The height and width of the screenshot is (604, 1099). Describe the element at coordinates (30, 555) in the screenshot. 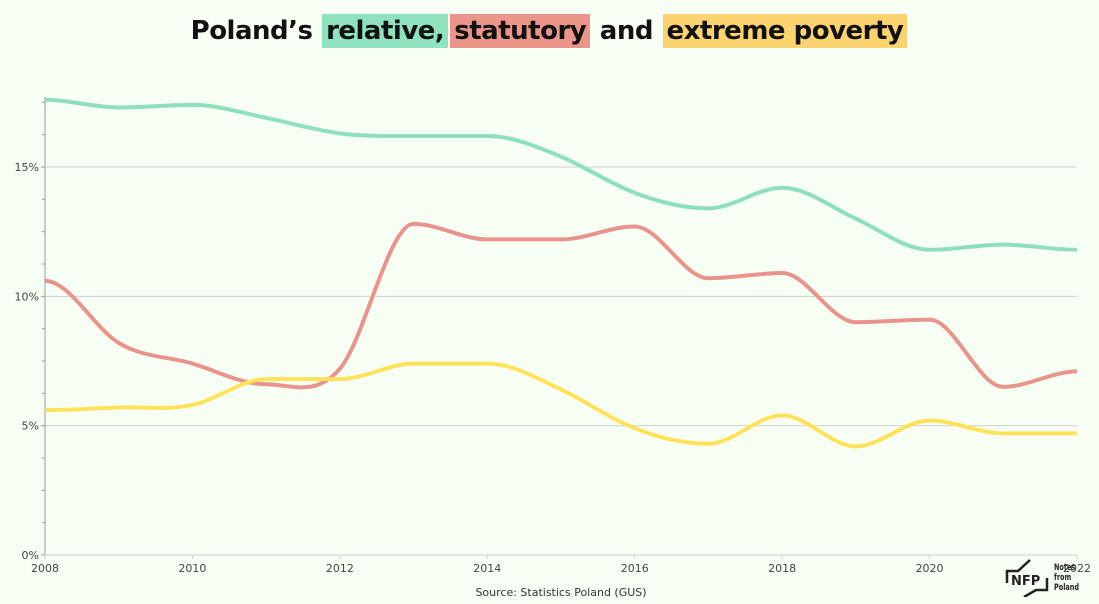

I see `y-tick-label: 0%` at that location.